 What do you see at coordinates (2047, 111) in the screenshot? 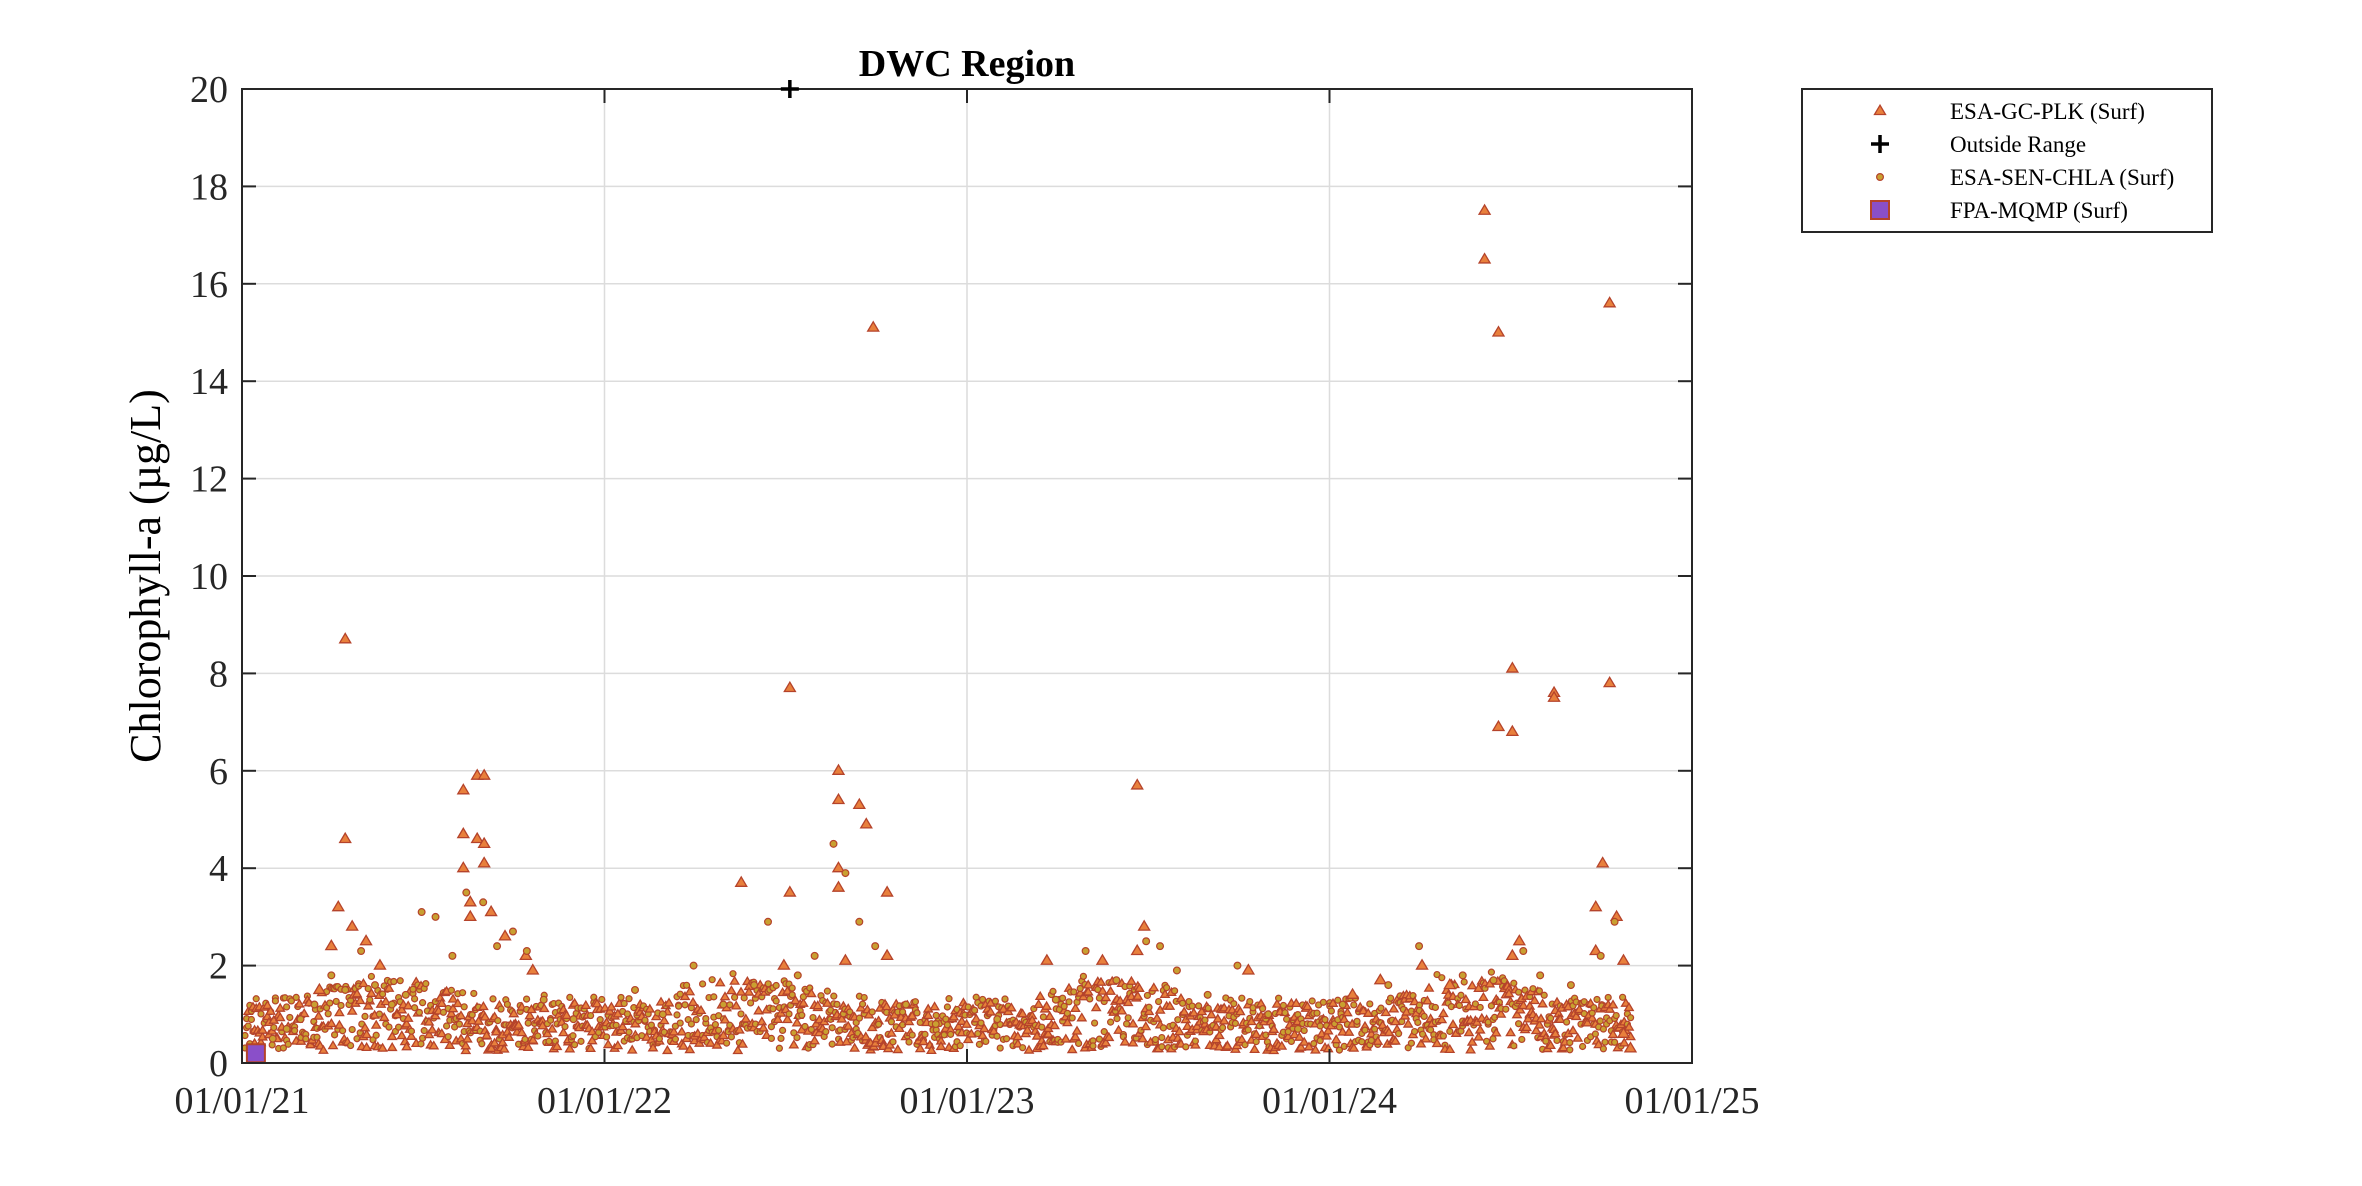
I see `legend-label: ESA-GC-PLK (Surf)` at bounding box center [2047, 111].